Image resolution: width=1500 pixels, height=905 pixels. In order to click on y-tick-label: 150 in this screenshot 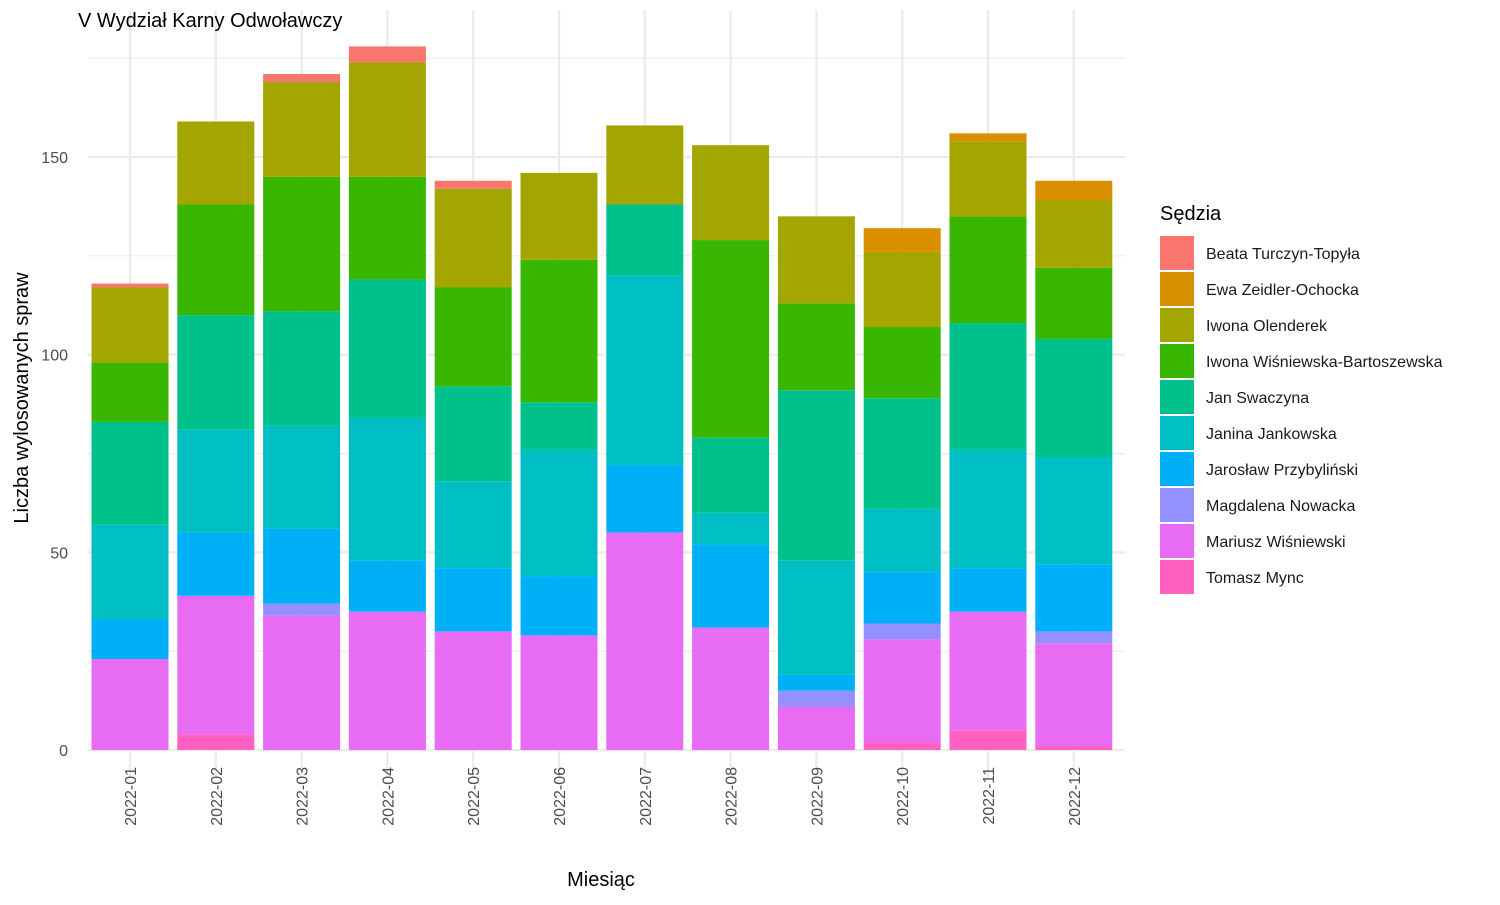, I will do `click(54, 158)`.